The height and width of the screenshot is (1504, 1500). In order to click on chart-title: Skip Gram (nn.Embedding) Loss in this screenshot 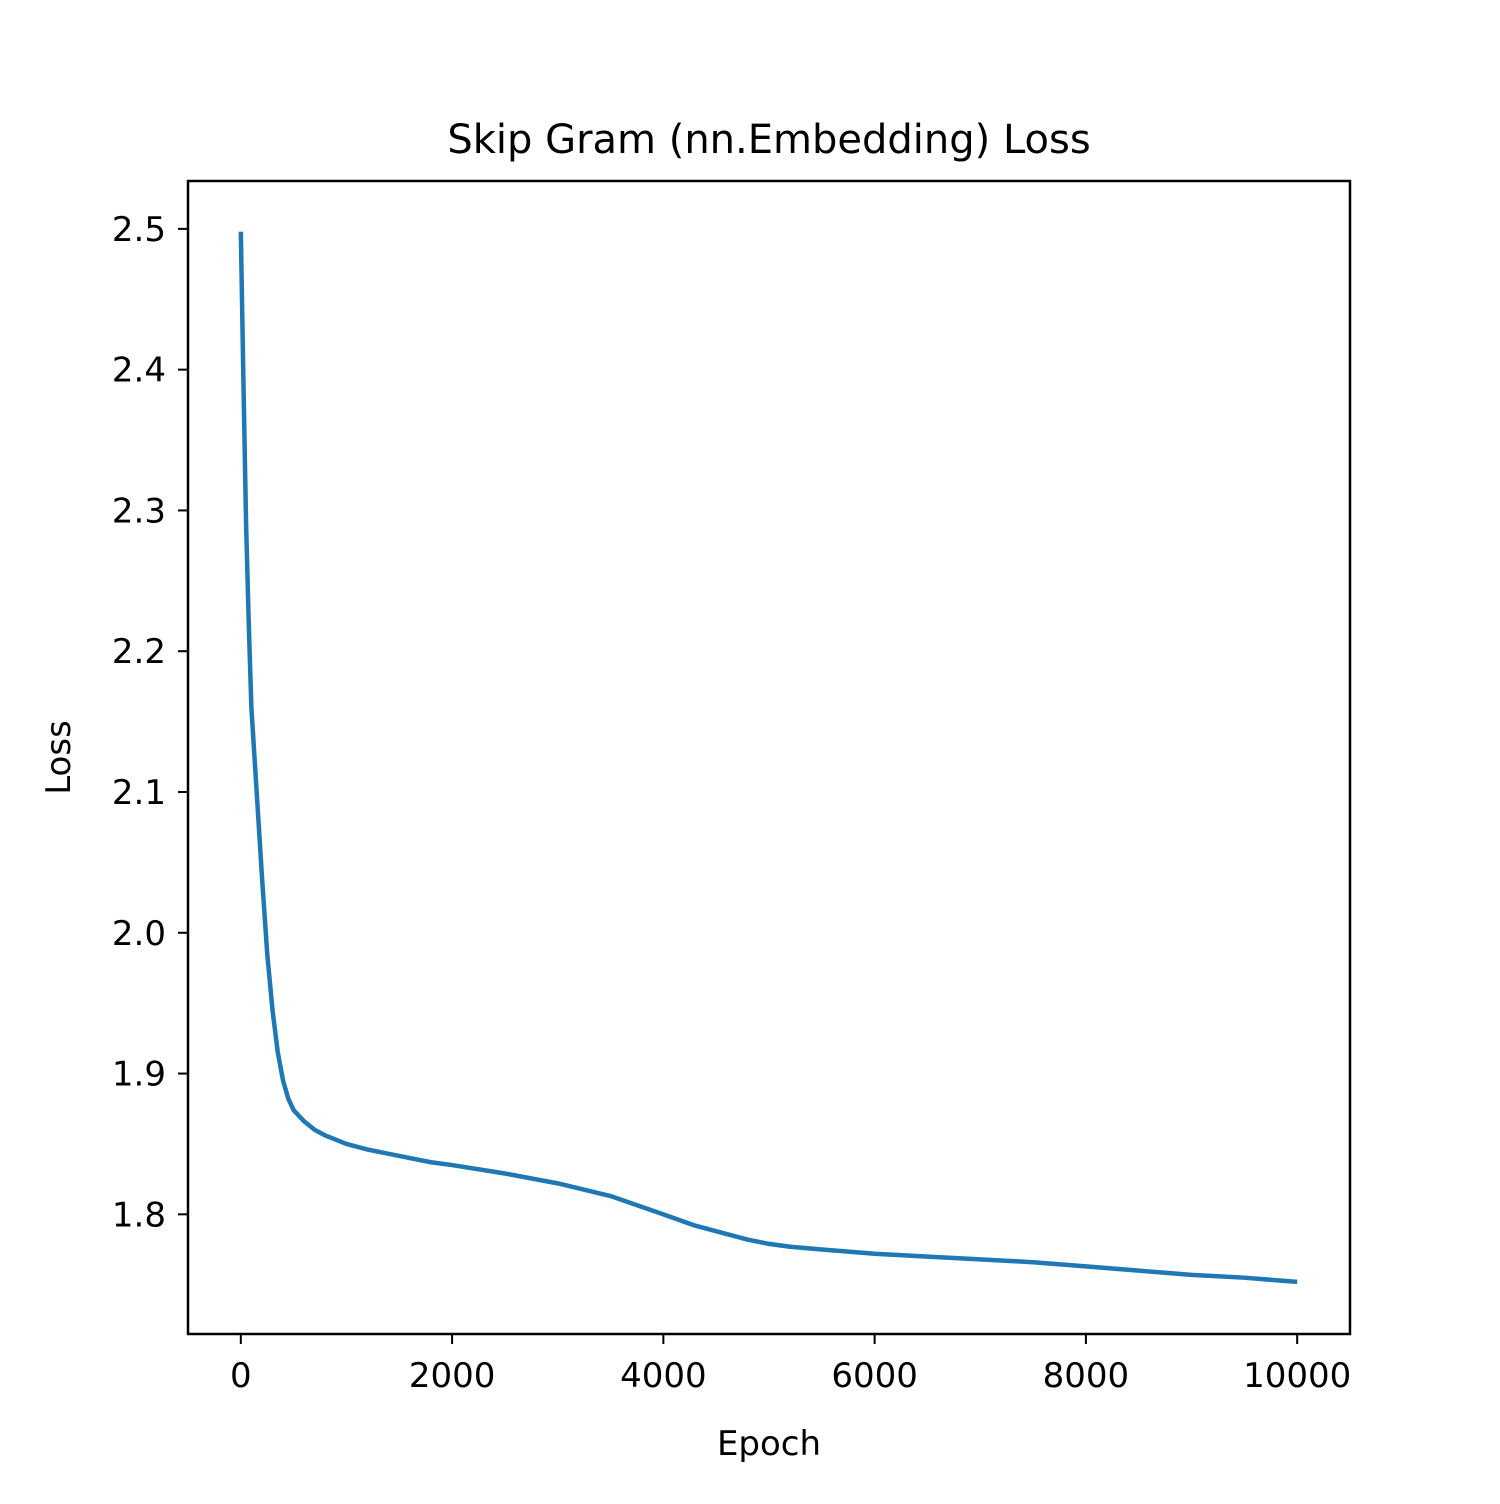, I will do `click(768, 140)`.